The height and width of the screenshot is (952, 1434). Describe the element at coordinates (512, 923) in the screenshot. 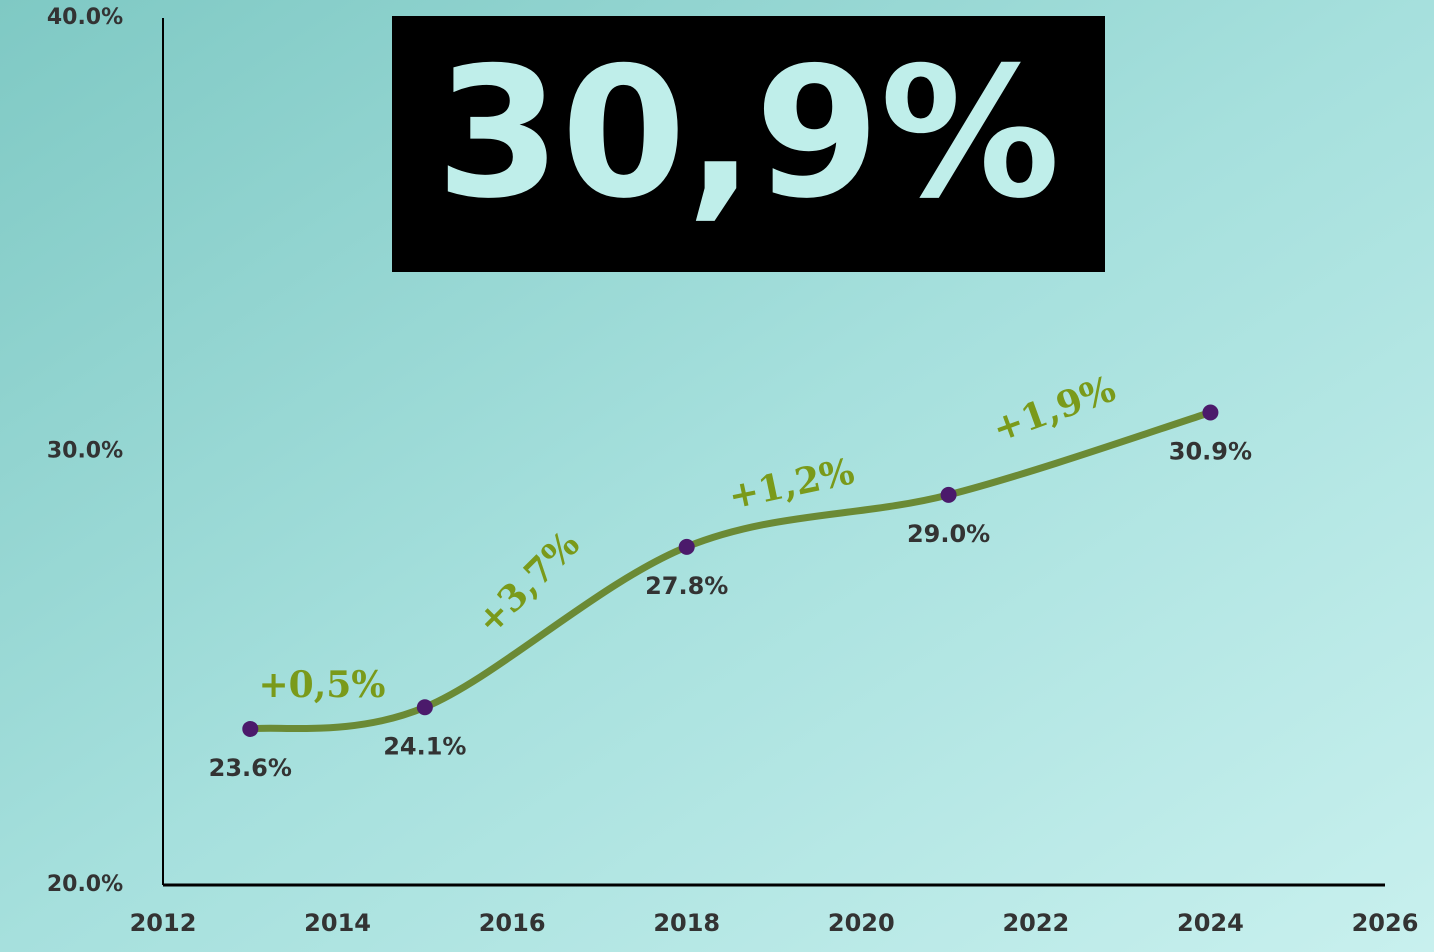

I see `x-tick-label: 2016` at that location.